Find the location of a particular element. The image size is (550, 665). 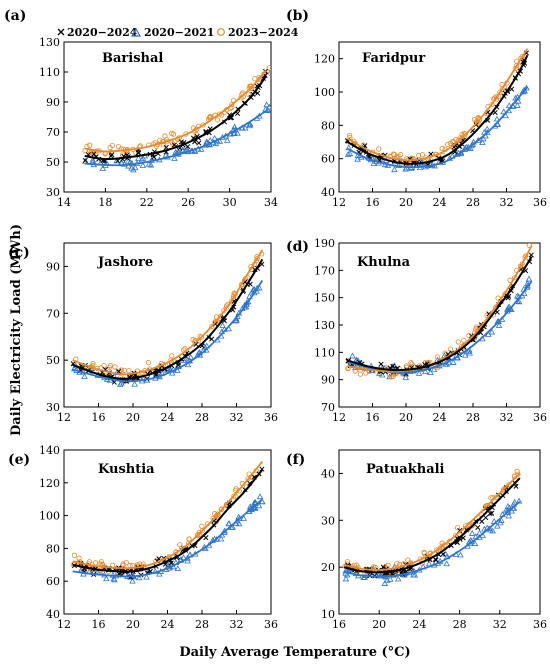

panel-patuakhali: 16 20 24 28 32 36 10 20 30 40 (f) Patuakhali is located at coordinates (416, 540).